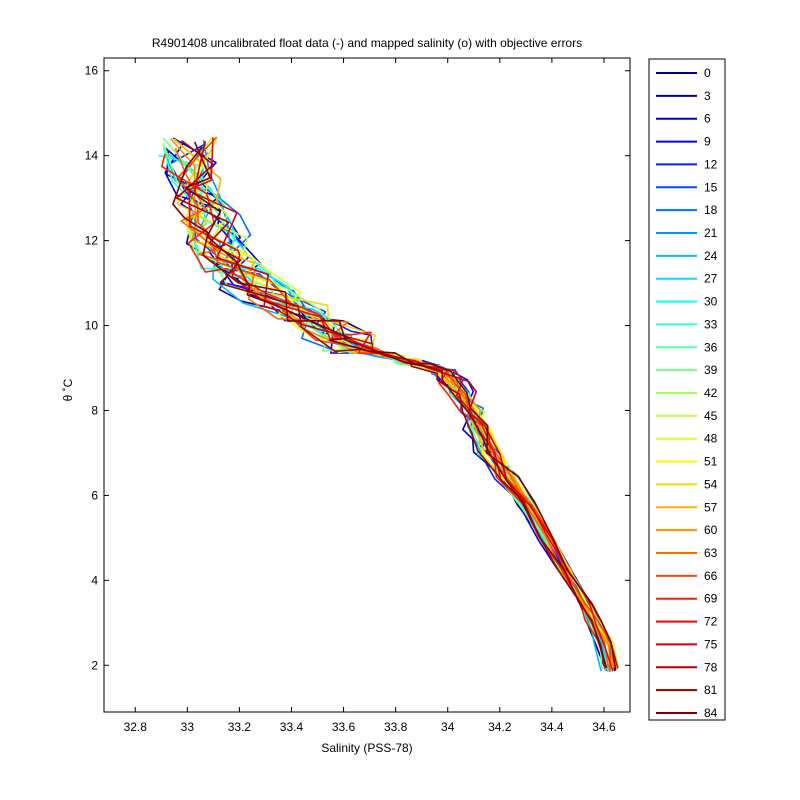 The width and height of the screenshot is (800, 800). I want to click on legend-label: 36, so click(711, 347).